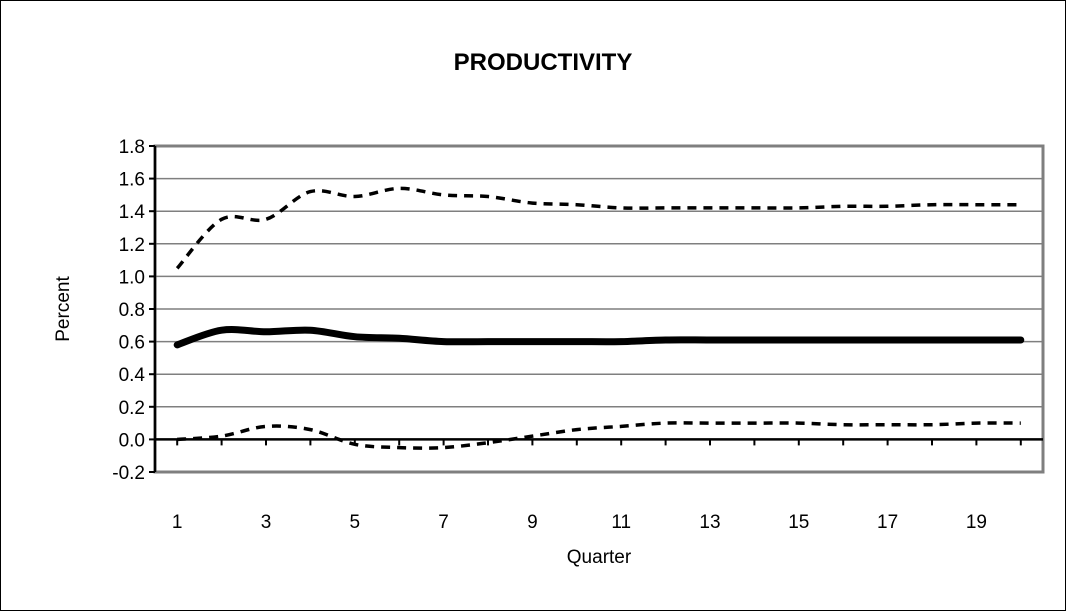 This screenshot has height=615, width=1066. I want to click on y-tick-label: 1.6, so click(132, 180).